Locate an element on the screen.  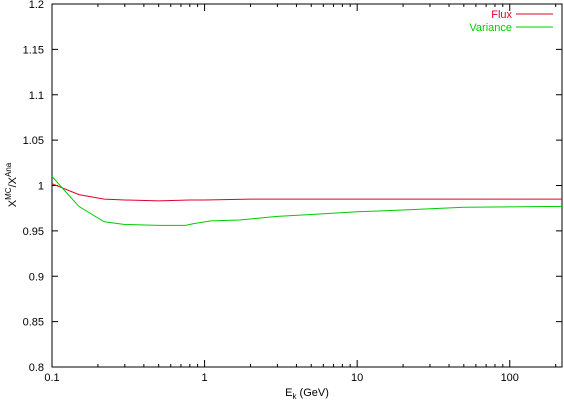
y-axis-label: XMC/XAna is located at coordinates (11, 184).